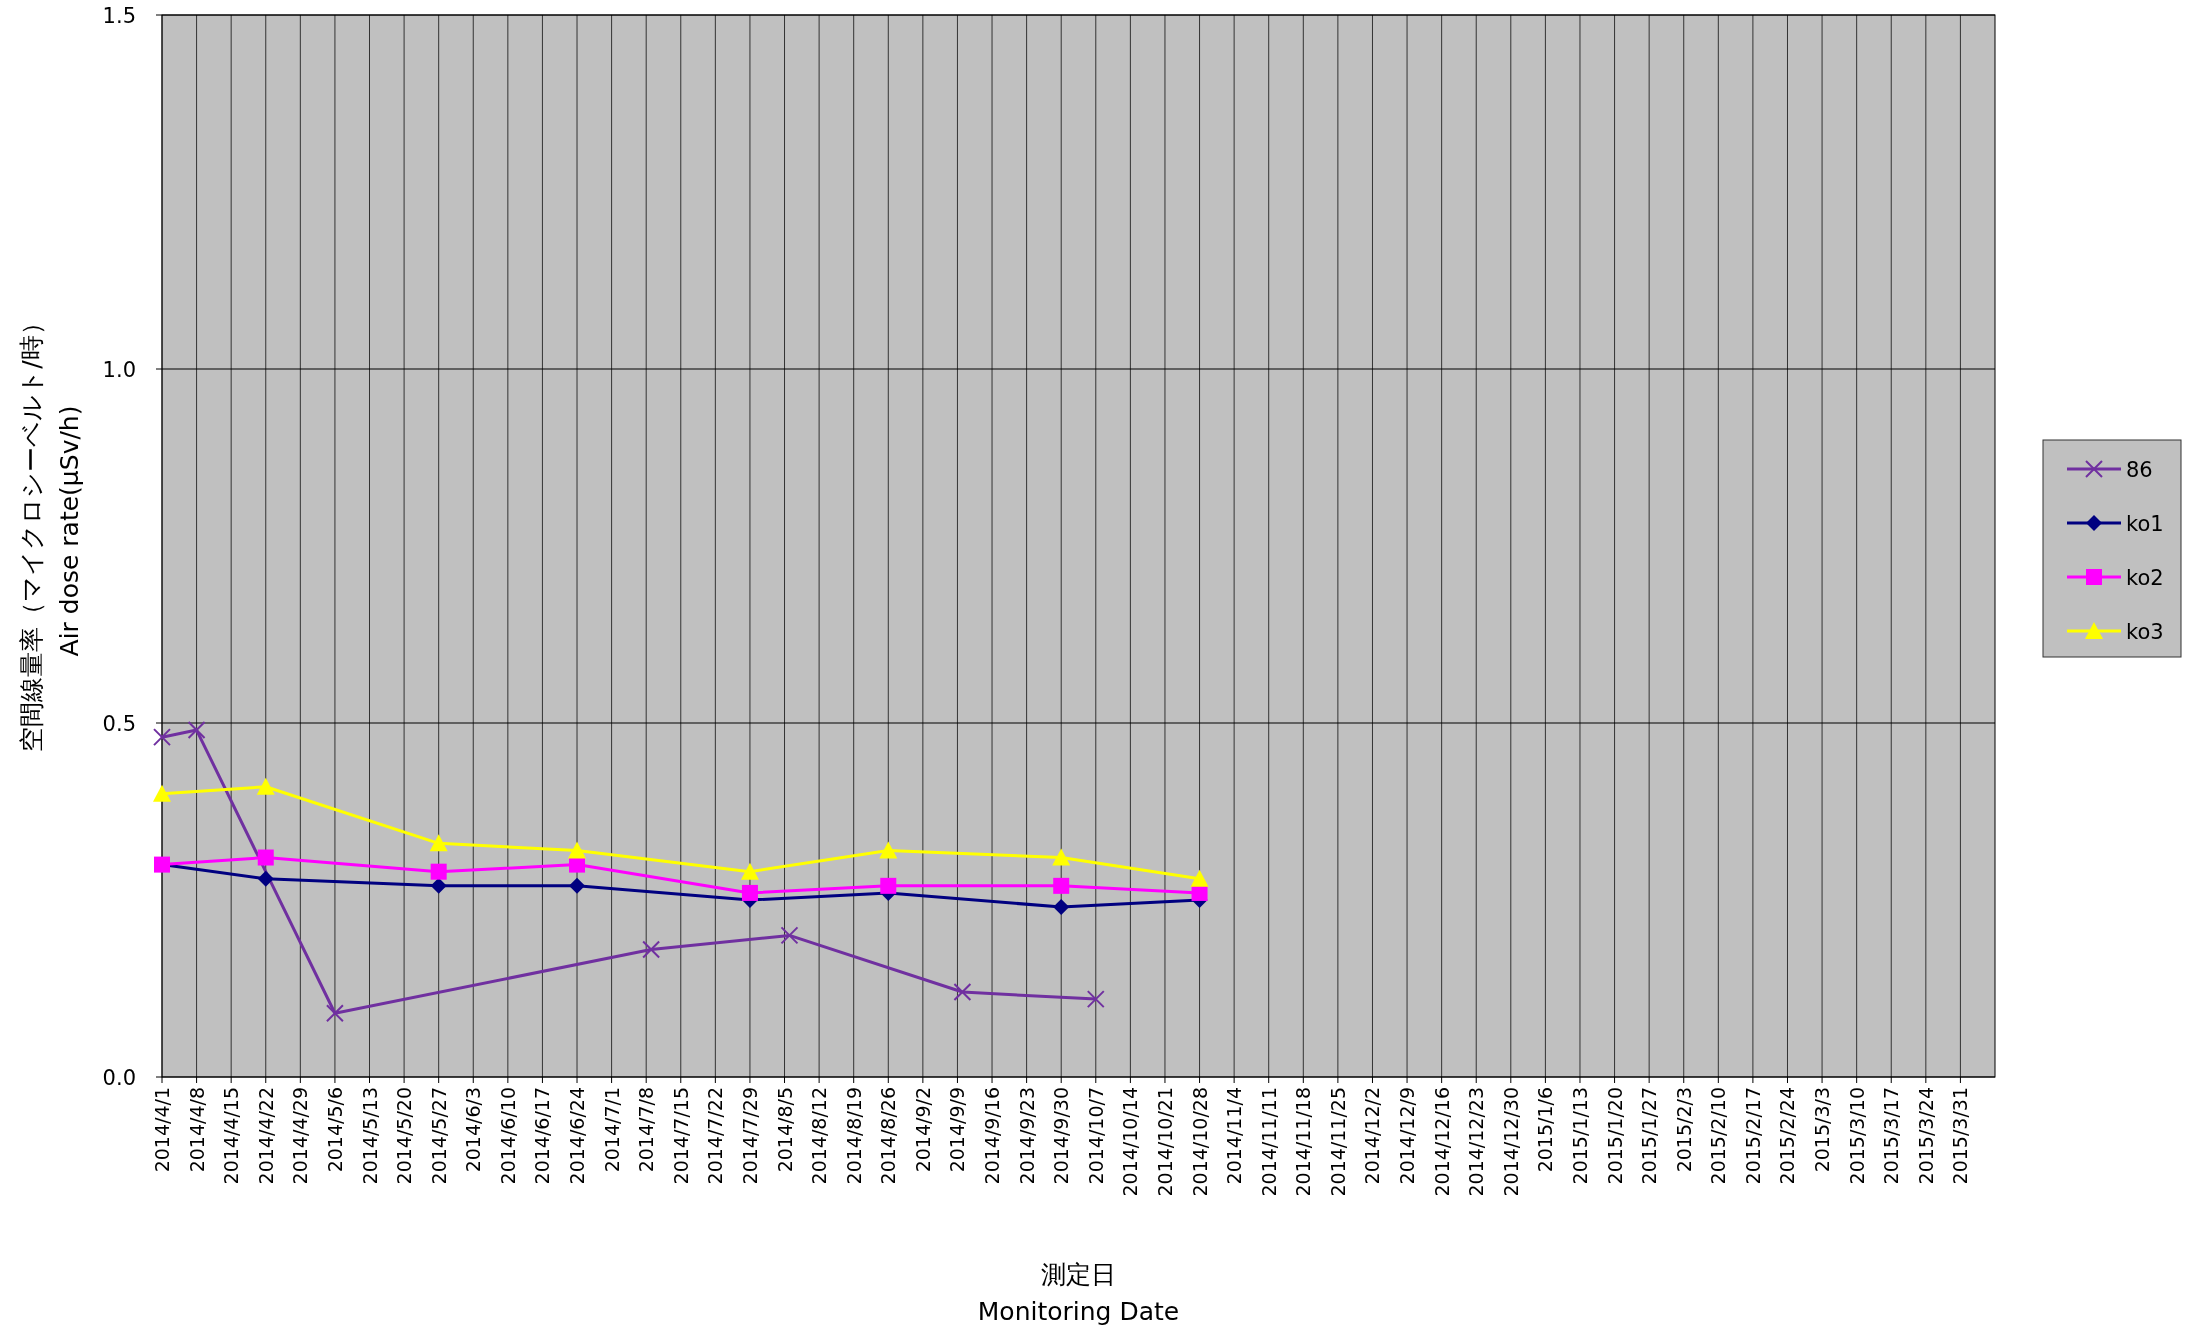 The height and width of the screenshot is (1331, 2208). Describe the element at coordinates (715, 1136) in the screenshot. I see `x-tick-label: 2014/7/22` at that location.